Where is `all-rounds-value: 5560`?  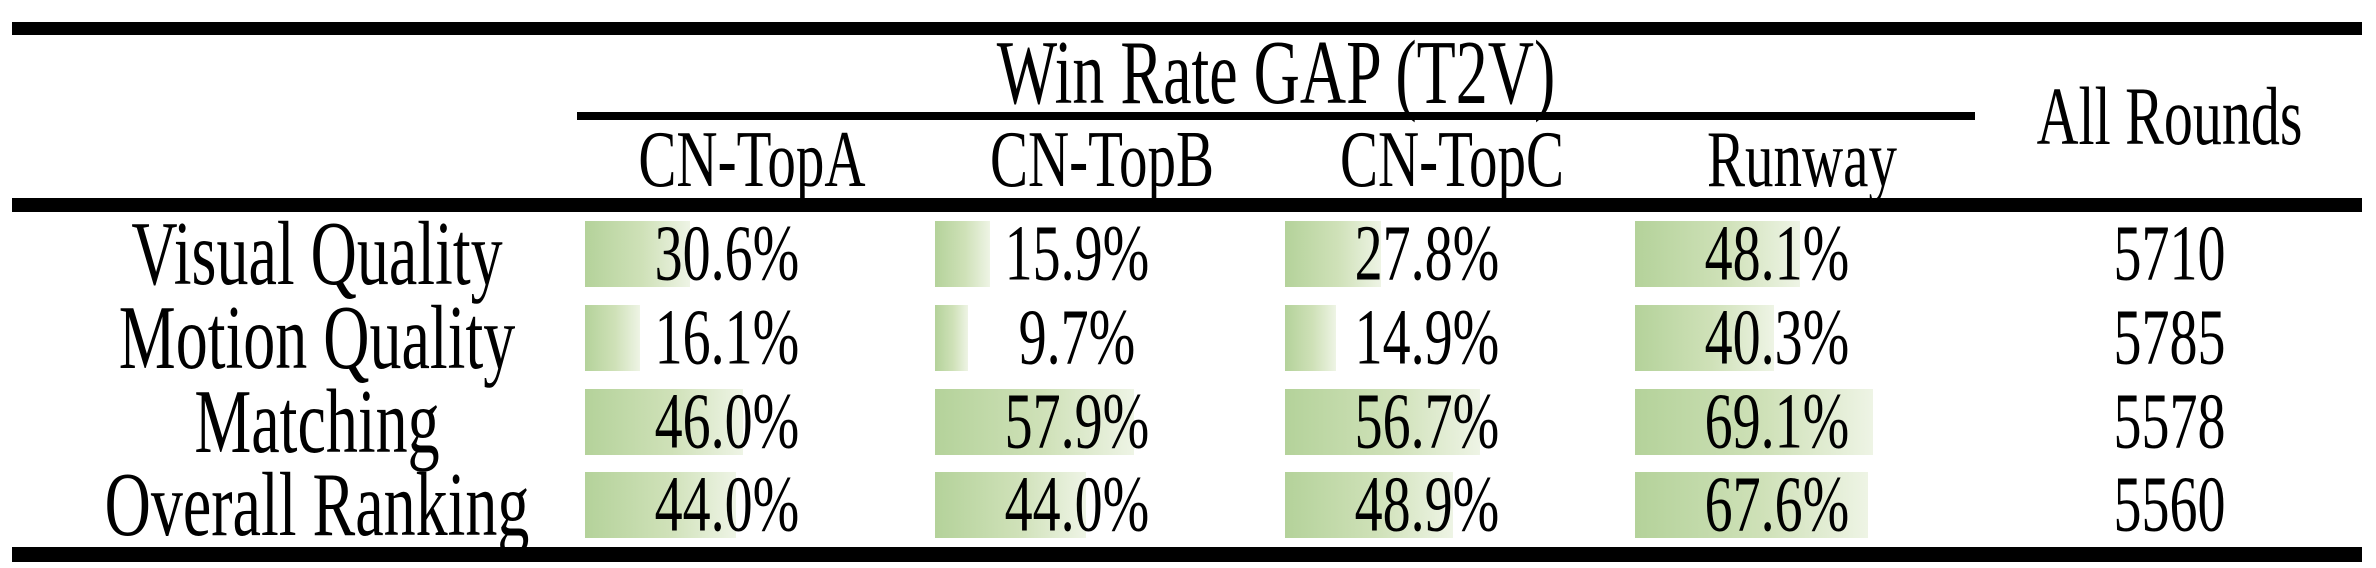 all-rounds-value: 5560 is located at coordinates (2169, 505).